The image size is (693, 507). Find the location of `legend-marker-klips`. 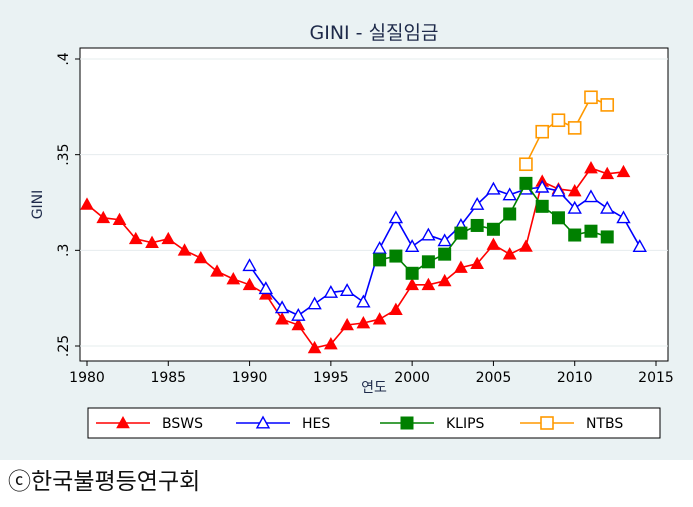

legend-marker-klips is located at coordinates (407, 423).